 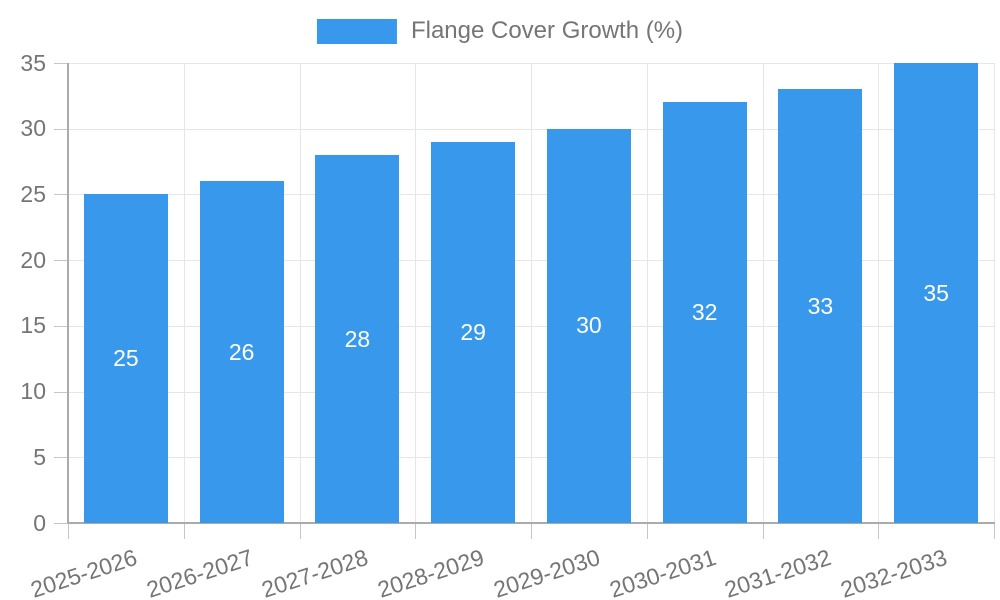 I want to click on y-axis-label: 5, so click(x=39, y=456).